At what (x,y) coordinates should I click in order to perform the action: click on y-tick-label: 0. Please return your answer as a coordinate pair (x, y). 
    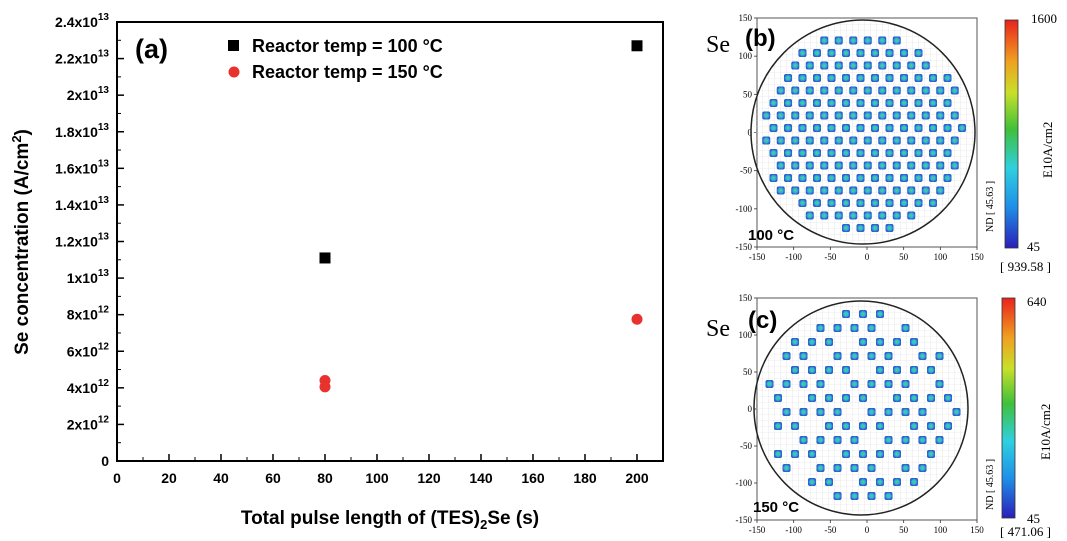
    Looking at the image, I should click on (105, 461).